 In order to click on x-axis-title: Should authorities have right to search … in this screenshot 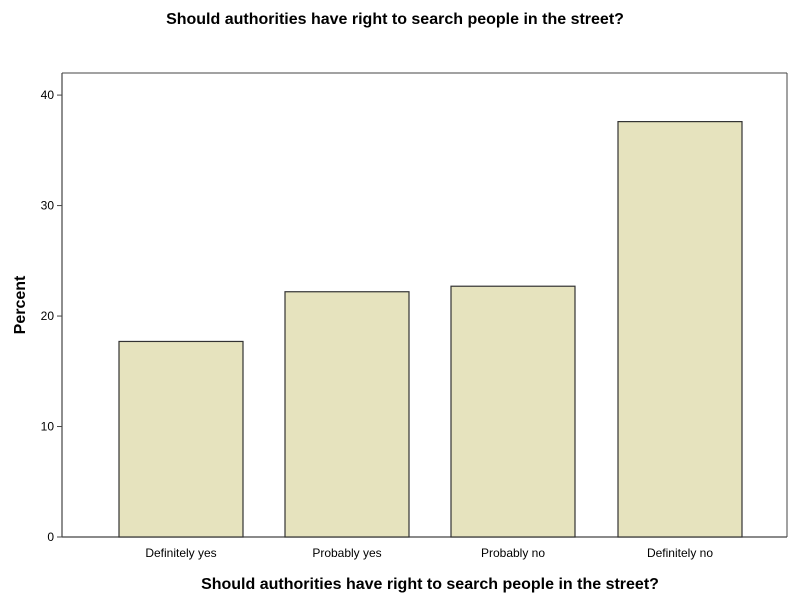, I will do `click(430, 584)`.